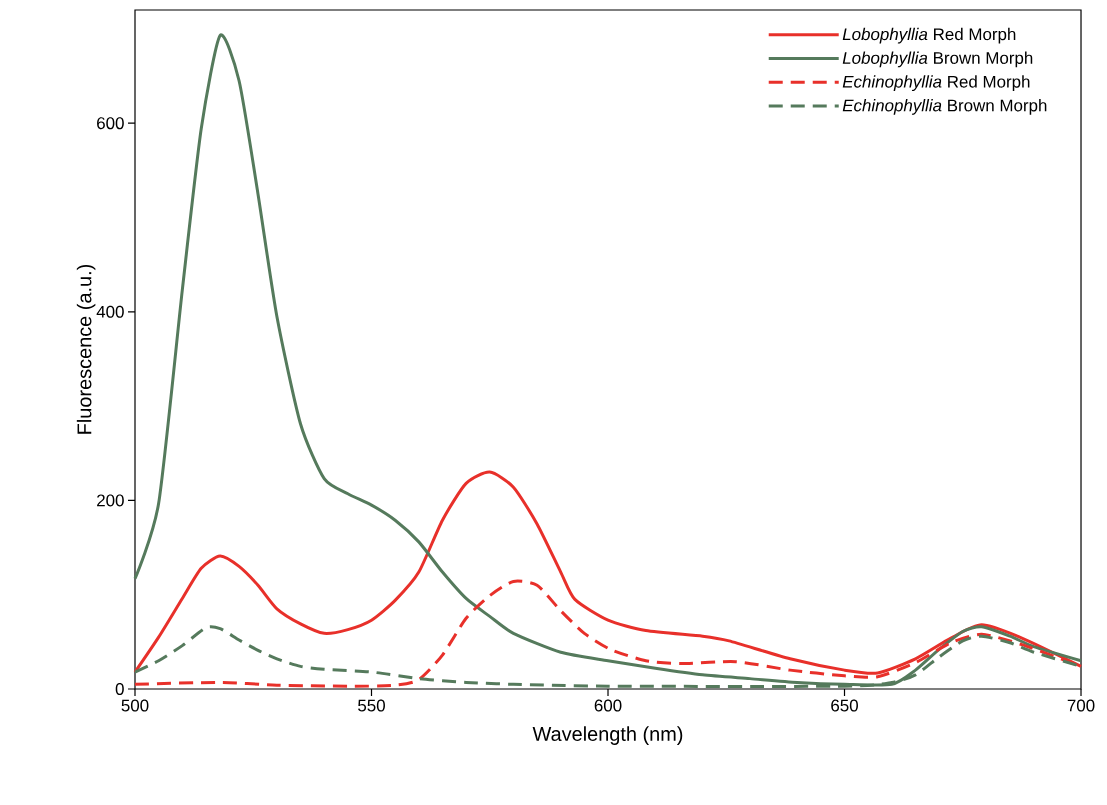 This screenshot has height=805, width=1107. I want to click on x-tick-label: 600, so click(608, 705).